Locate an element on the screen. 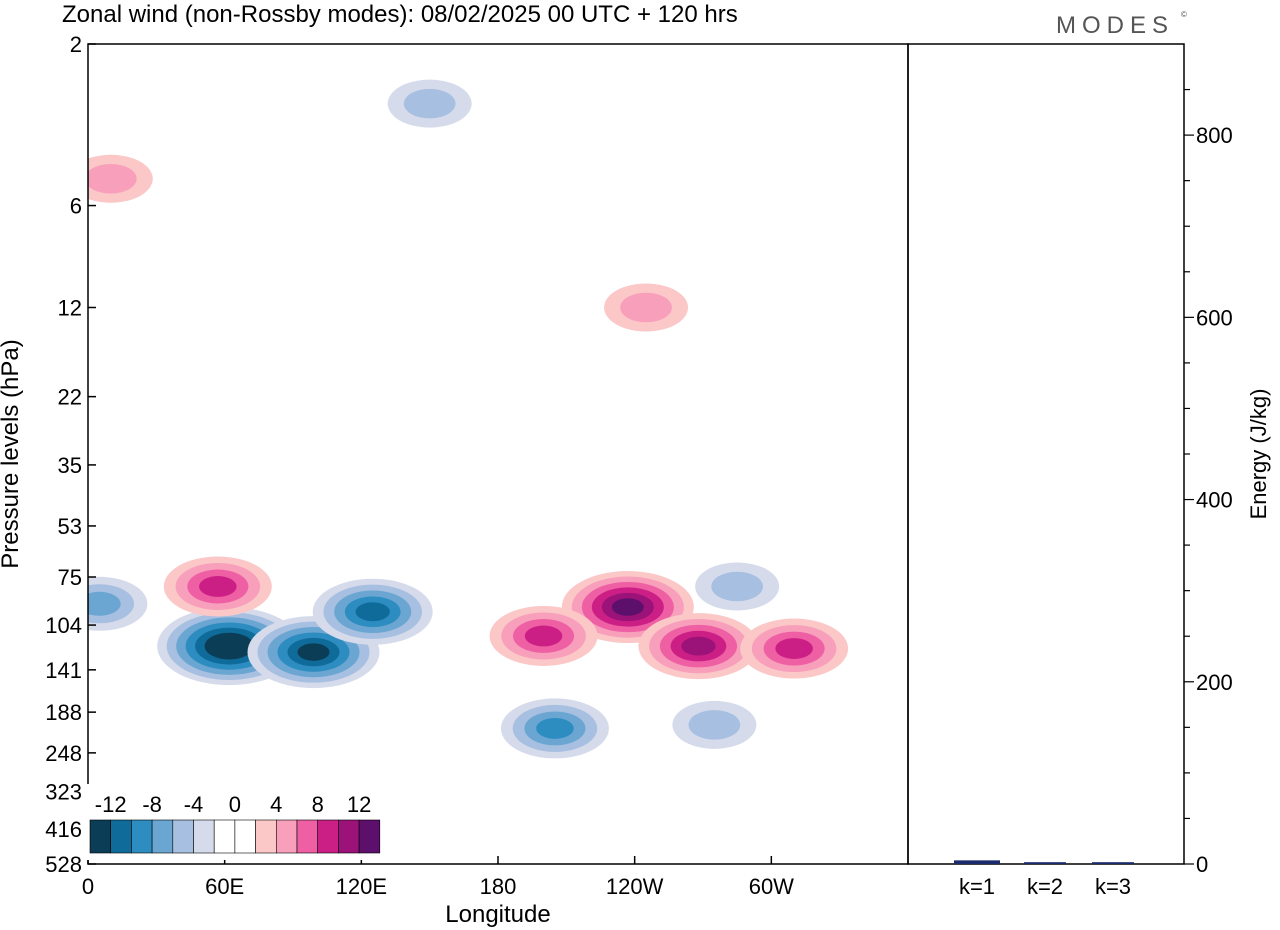 Image resolution: width=1280 pixels, height=930 pixels. y-tick-label: 104 is located at coordinates (63, 625).